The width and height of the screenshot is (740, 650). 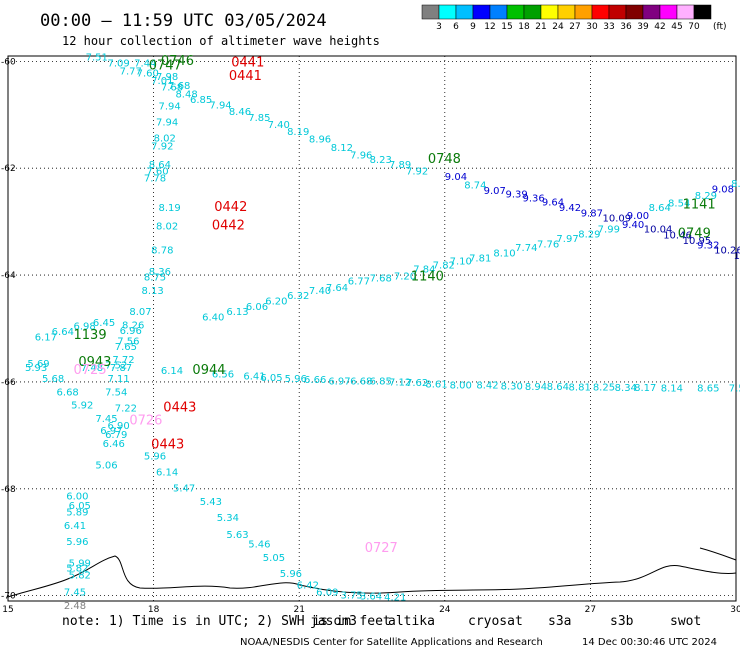 I want to click on wave-height-label: 6.41, so click(x=254, y=376).